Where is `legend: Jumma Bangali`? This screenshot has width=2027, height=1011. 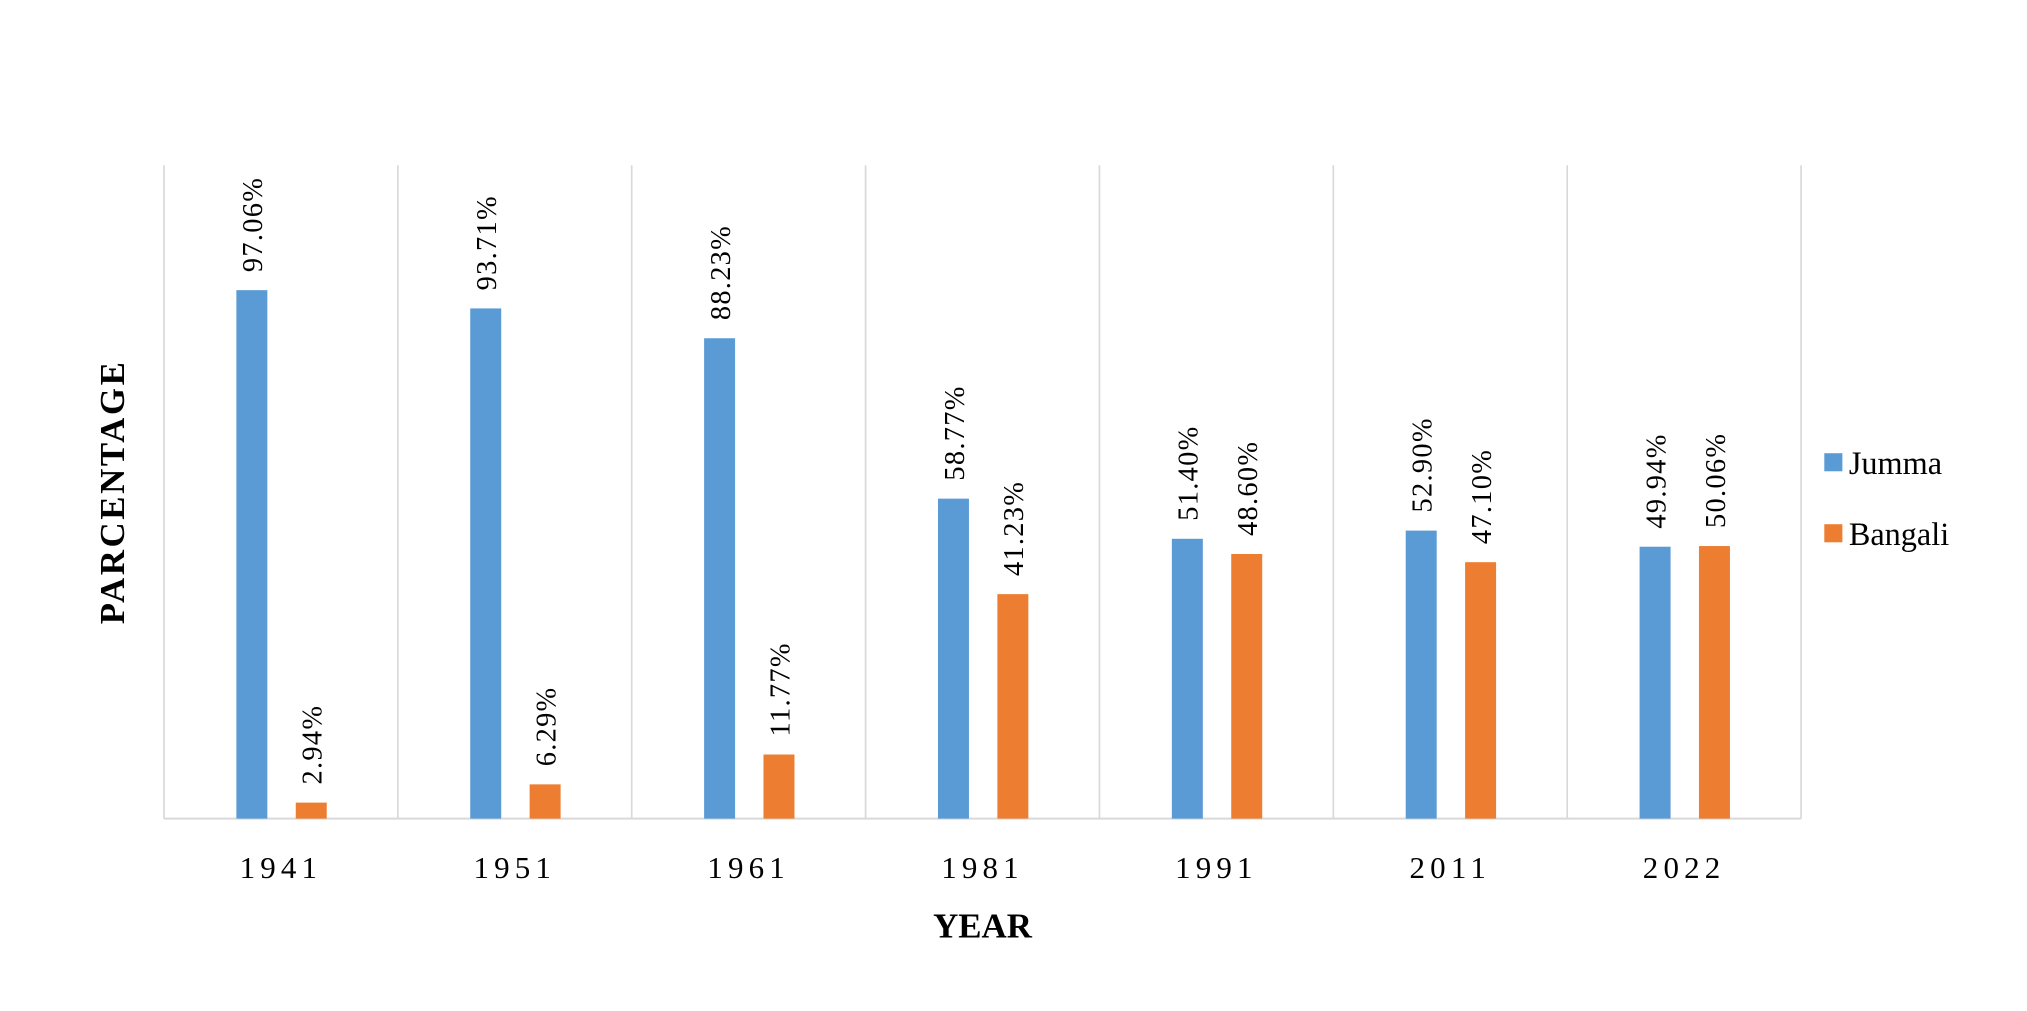
legend: Jumma Bangali is located at coordinates (1886, 498).